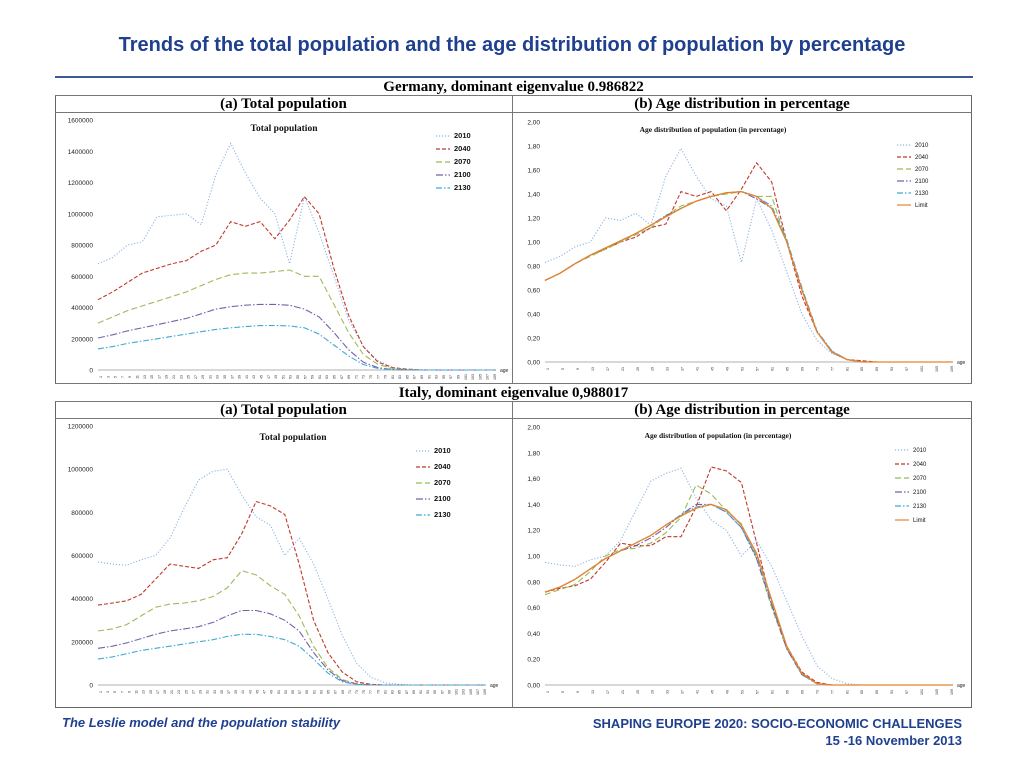 This screenshot has width=1024, height=768. I want to click on y-tick-label: 0,00, so click(533, 686).